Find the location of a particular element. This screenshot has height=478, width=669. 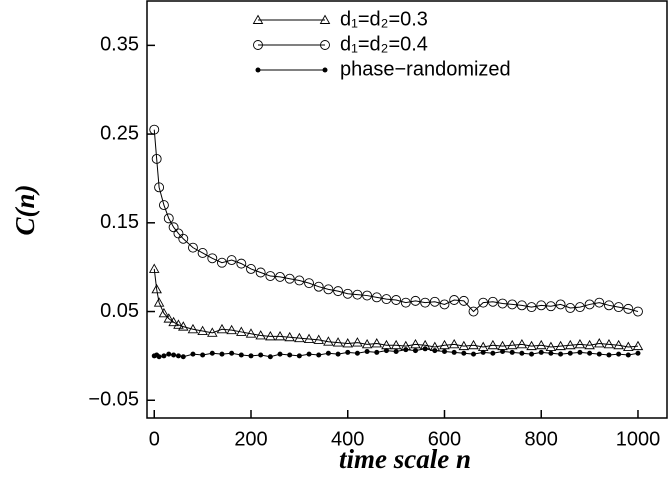

x-tick-label: 800 is located at coordinates (541, 439).